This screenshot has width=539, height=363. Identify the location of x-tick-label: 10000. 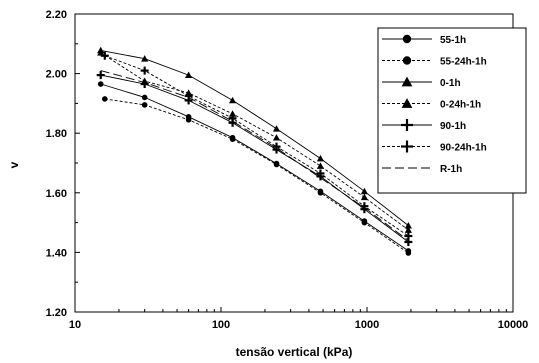
(513, 325).